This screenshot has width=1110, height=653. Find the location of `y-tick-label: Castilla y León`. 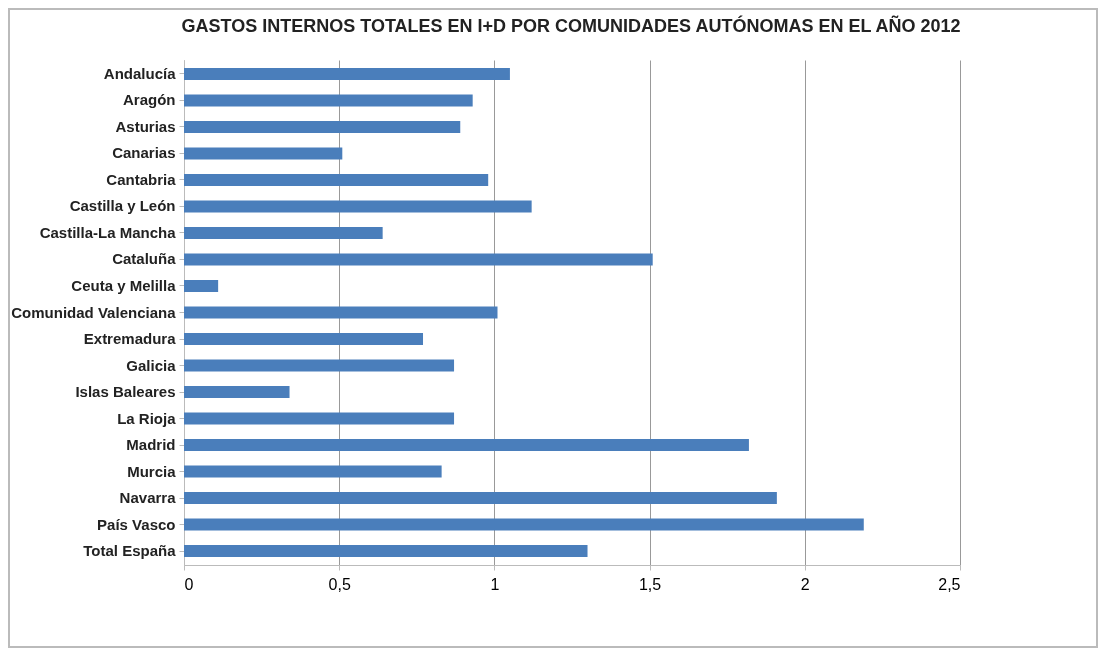

y-tick-label: Castilla y León is located at coordinates (122, 206).